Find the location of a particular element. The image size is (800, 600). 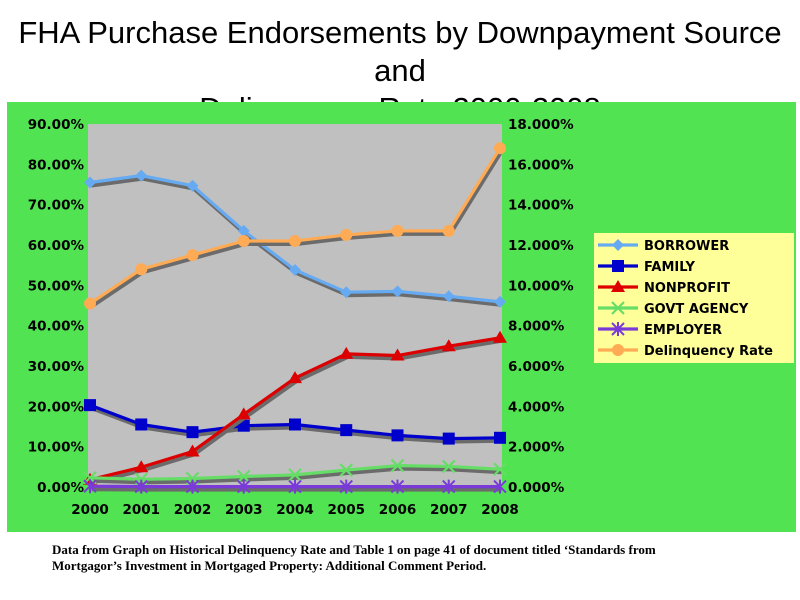

legend-label: BORROWER is located at coordinates (686, 246).